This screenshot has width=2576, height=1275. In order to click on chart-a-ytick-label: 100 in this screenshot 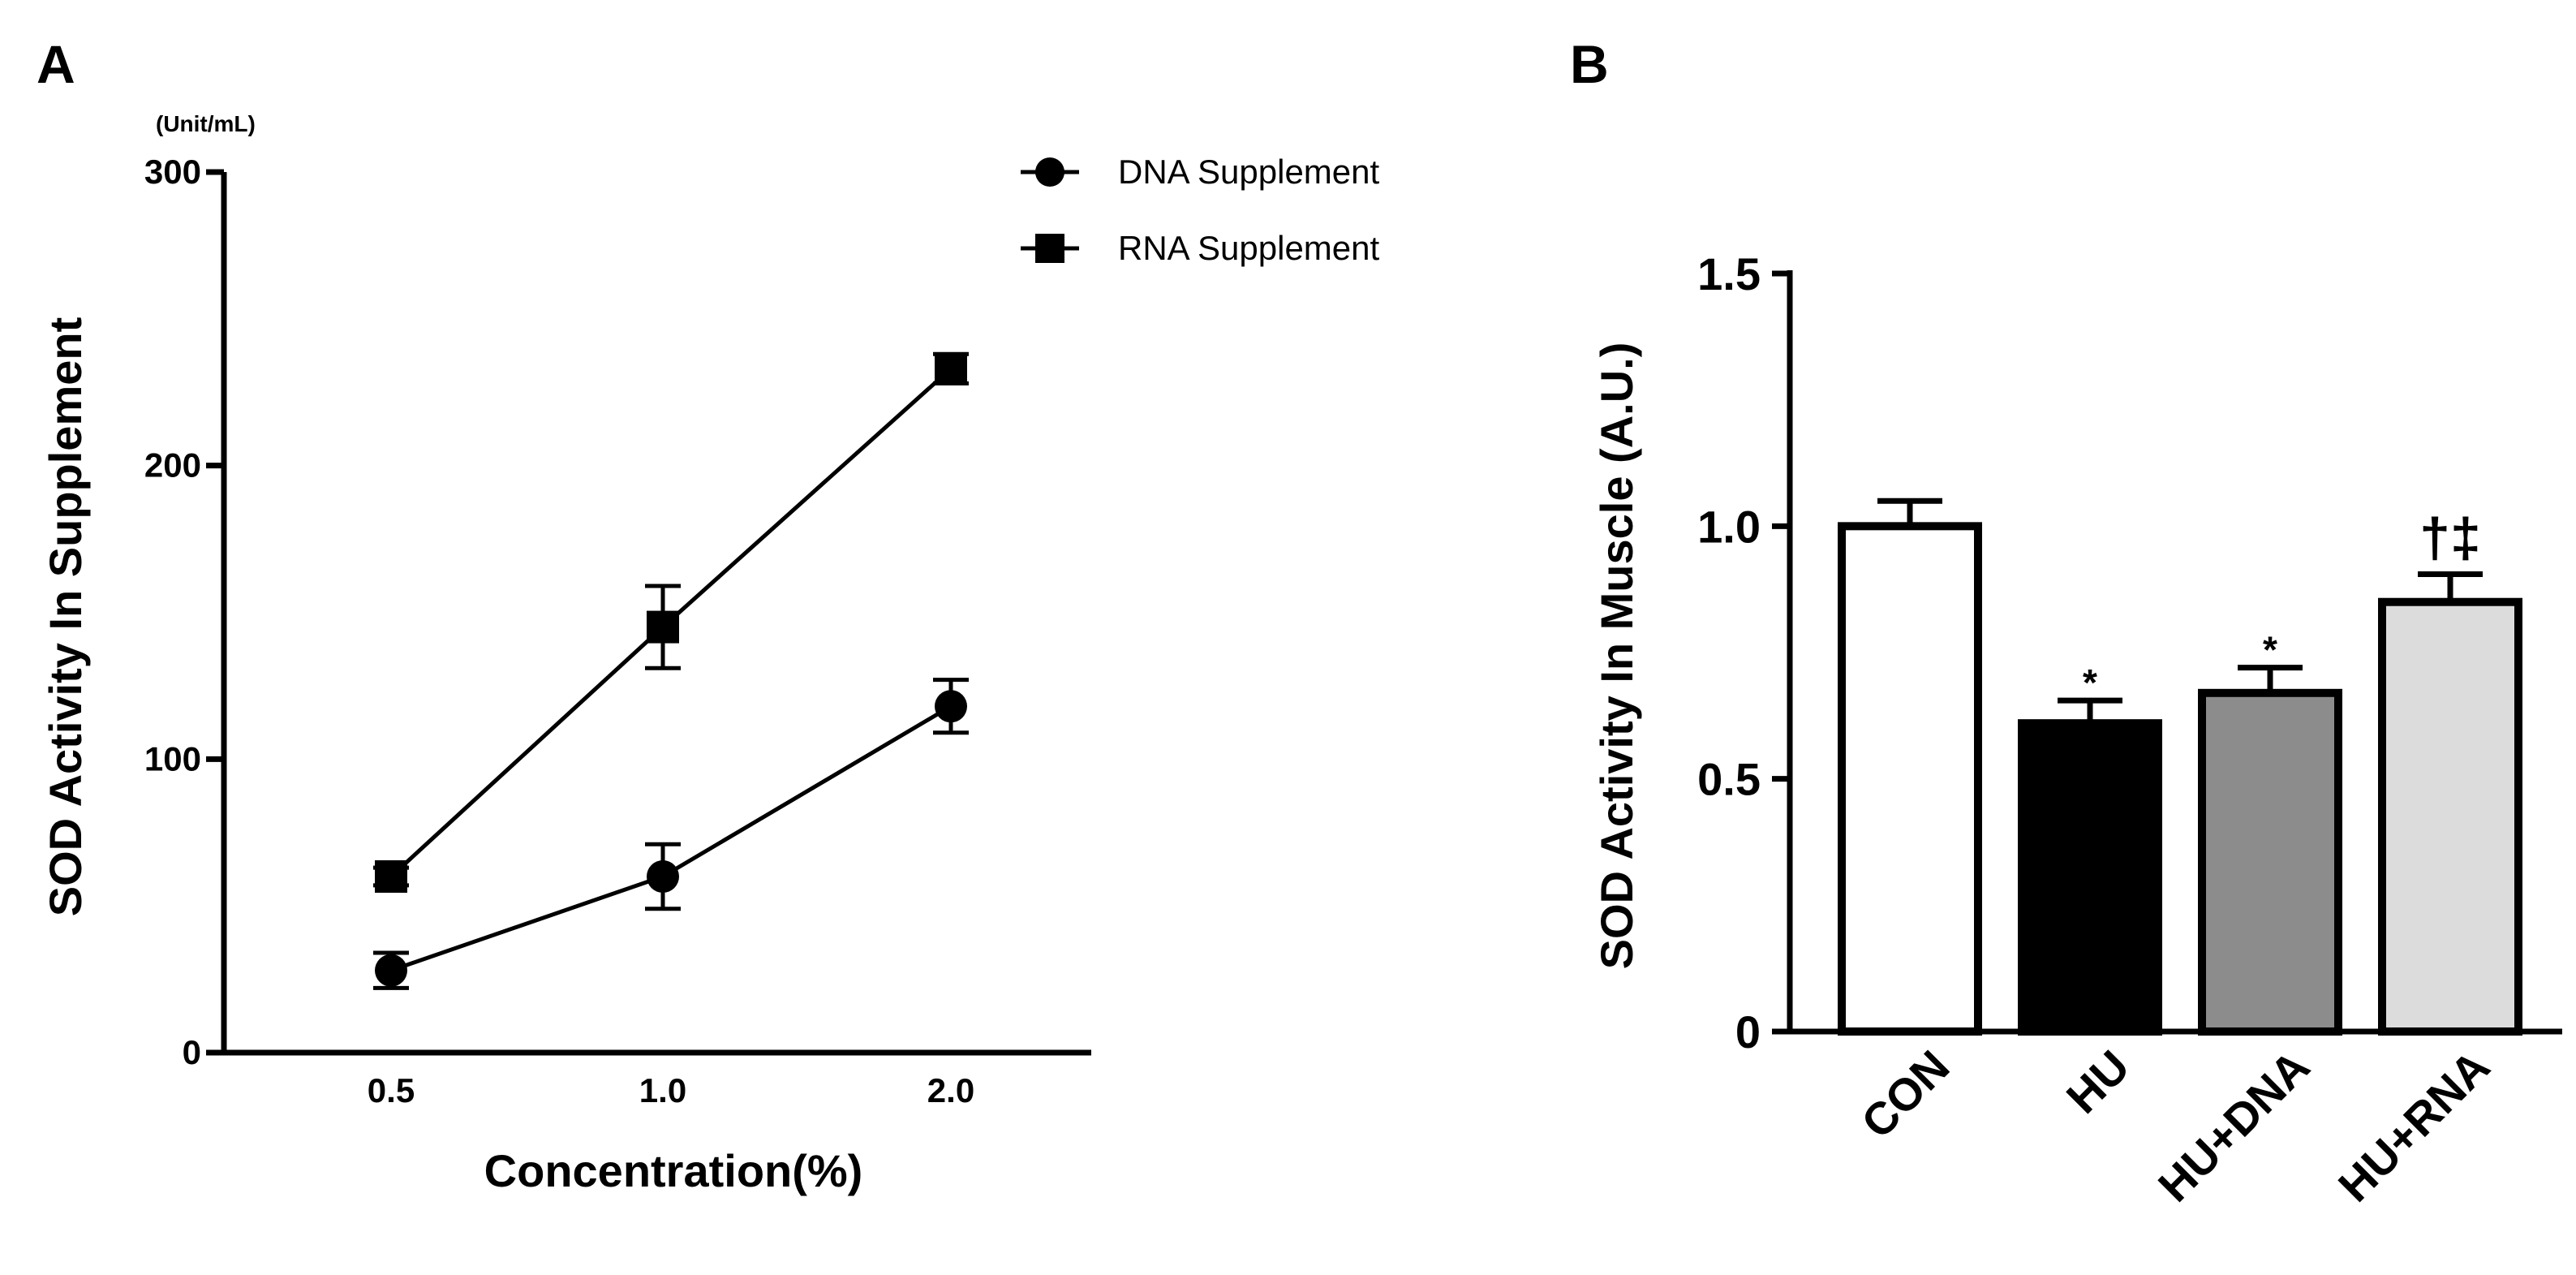, I will do `click(172, 758)`.